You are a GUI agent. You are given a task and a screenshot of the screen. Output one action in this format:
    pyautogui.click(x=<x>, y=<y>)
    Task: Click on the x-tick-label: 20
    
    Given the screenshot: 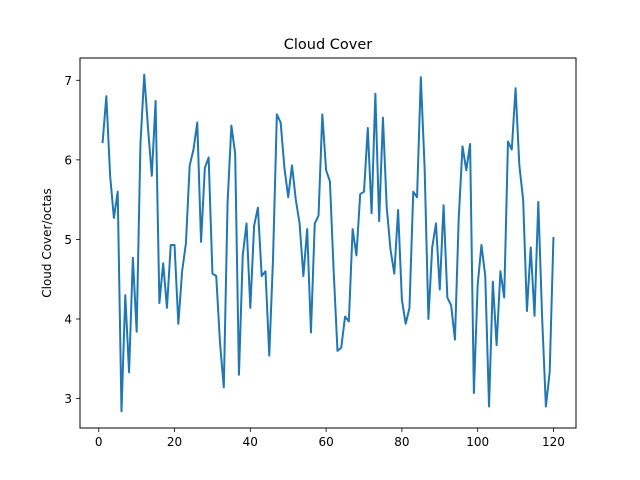 What is the action you would take?
    pyautogui.click(x=174, y=442)
    